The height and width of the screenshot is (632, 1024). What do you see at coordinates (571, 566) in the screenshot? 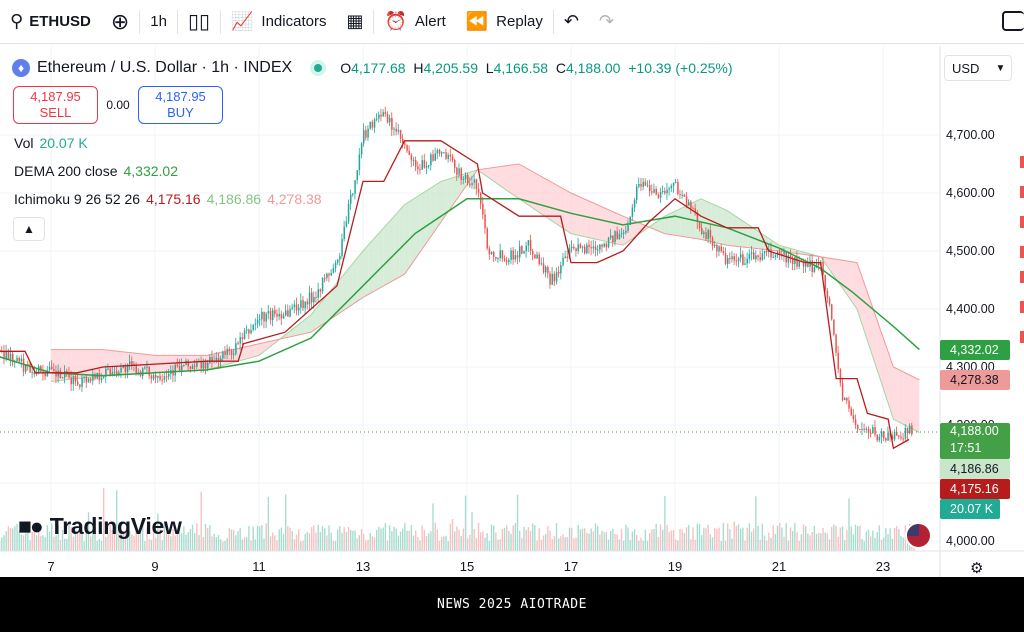
I see `time-tick: 17` at bounding box center [571, 566].